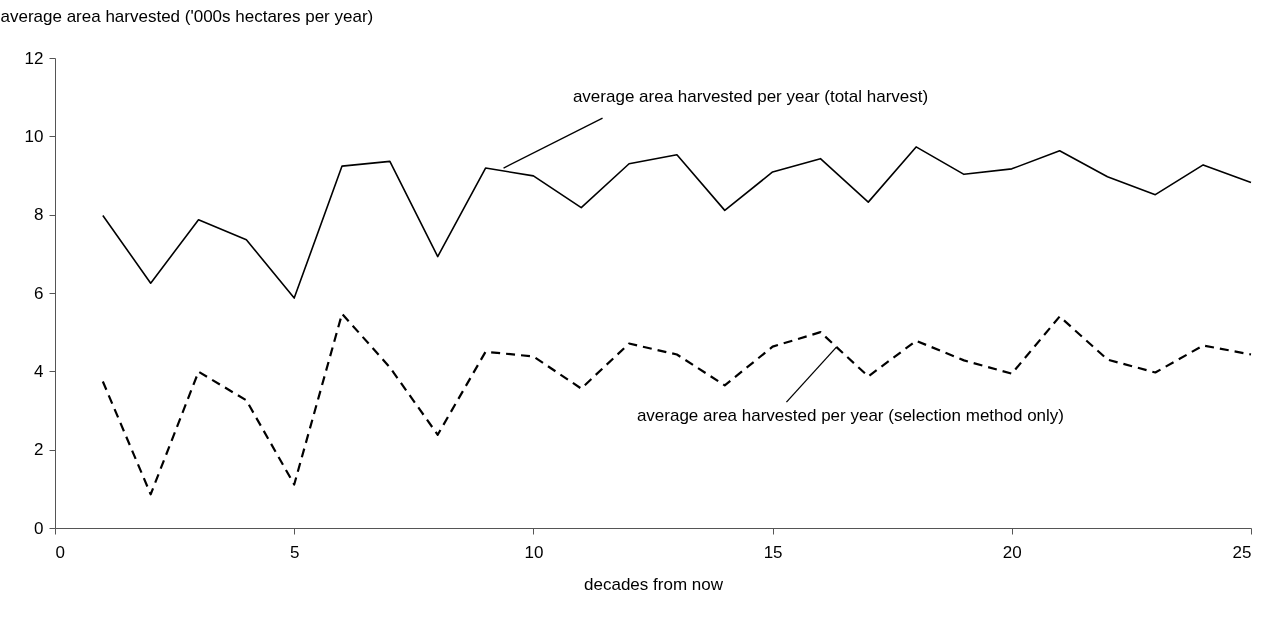 The image size is (1275, 621). What do you see at coordinates (750, 97) in the screenshot?
I see `text: average area harvested per year (total harvest)` at bounding box center [750, 97].